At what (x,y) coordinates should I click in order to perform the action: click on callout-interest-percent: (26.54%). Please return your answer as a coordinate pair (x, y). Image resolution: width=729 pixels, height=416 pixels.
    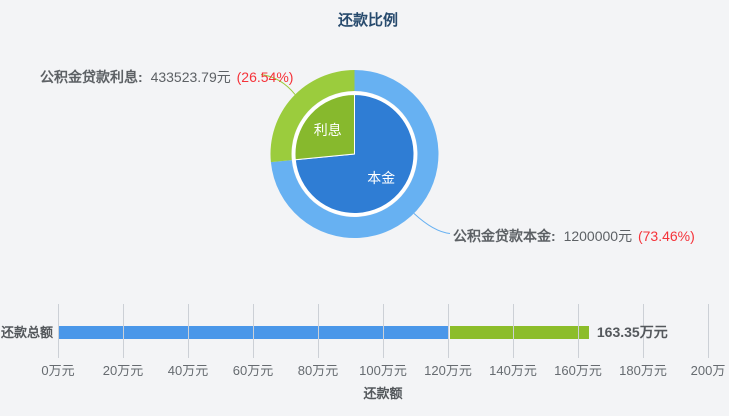
    Looking at the image, I should click on (265, 77).